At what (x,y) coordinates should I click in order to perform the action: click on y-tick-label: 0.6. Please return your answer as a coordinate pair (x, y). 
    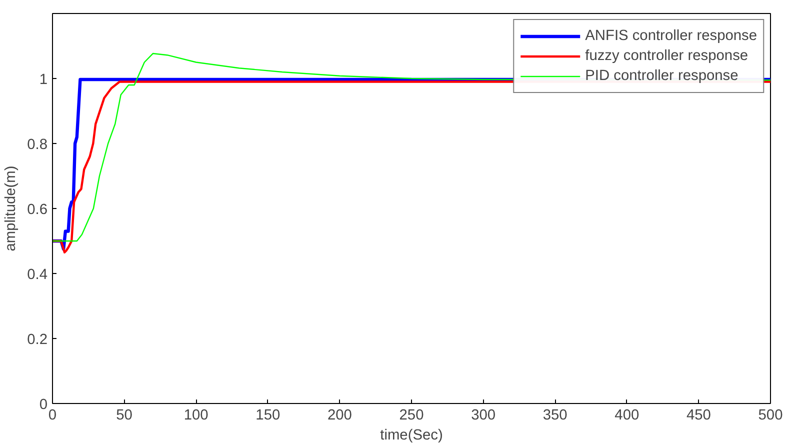
    Looking at the image, I should click on (37, 210).